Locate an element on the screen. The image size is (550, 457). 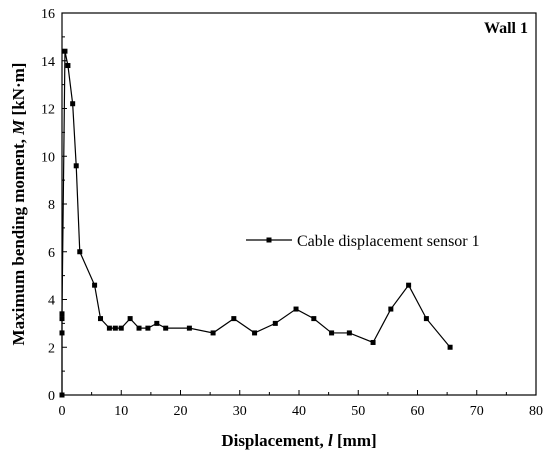
y-axis-title-unit: [kN·m] is located at coordinates (18, 91).